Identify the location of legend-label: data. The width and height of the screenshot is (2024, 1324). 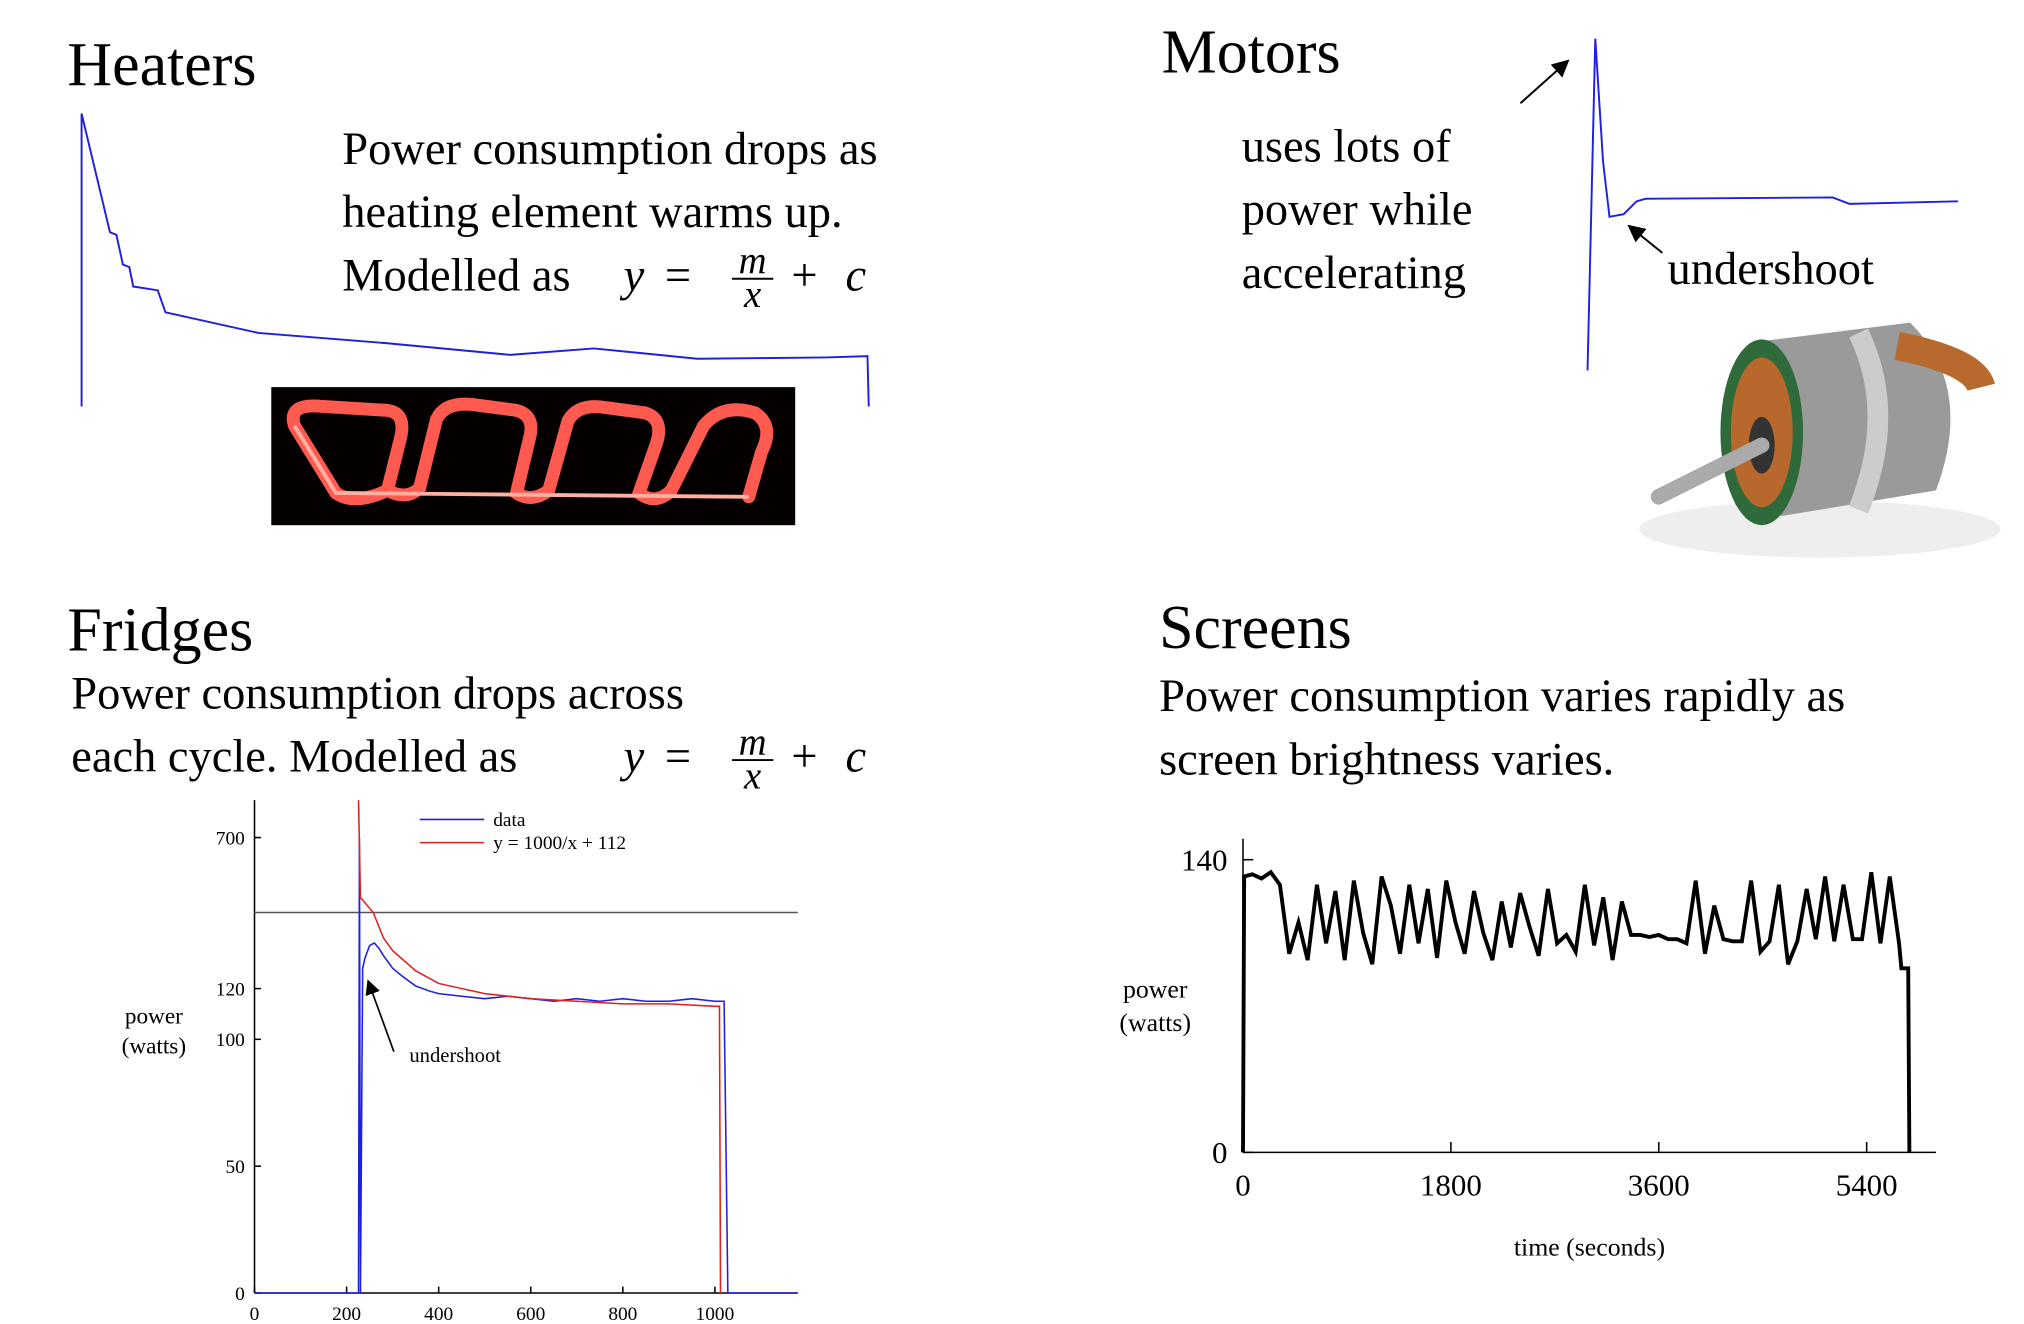
(509, 820).